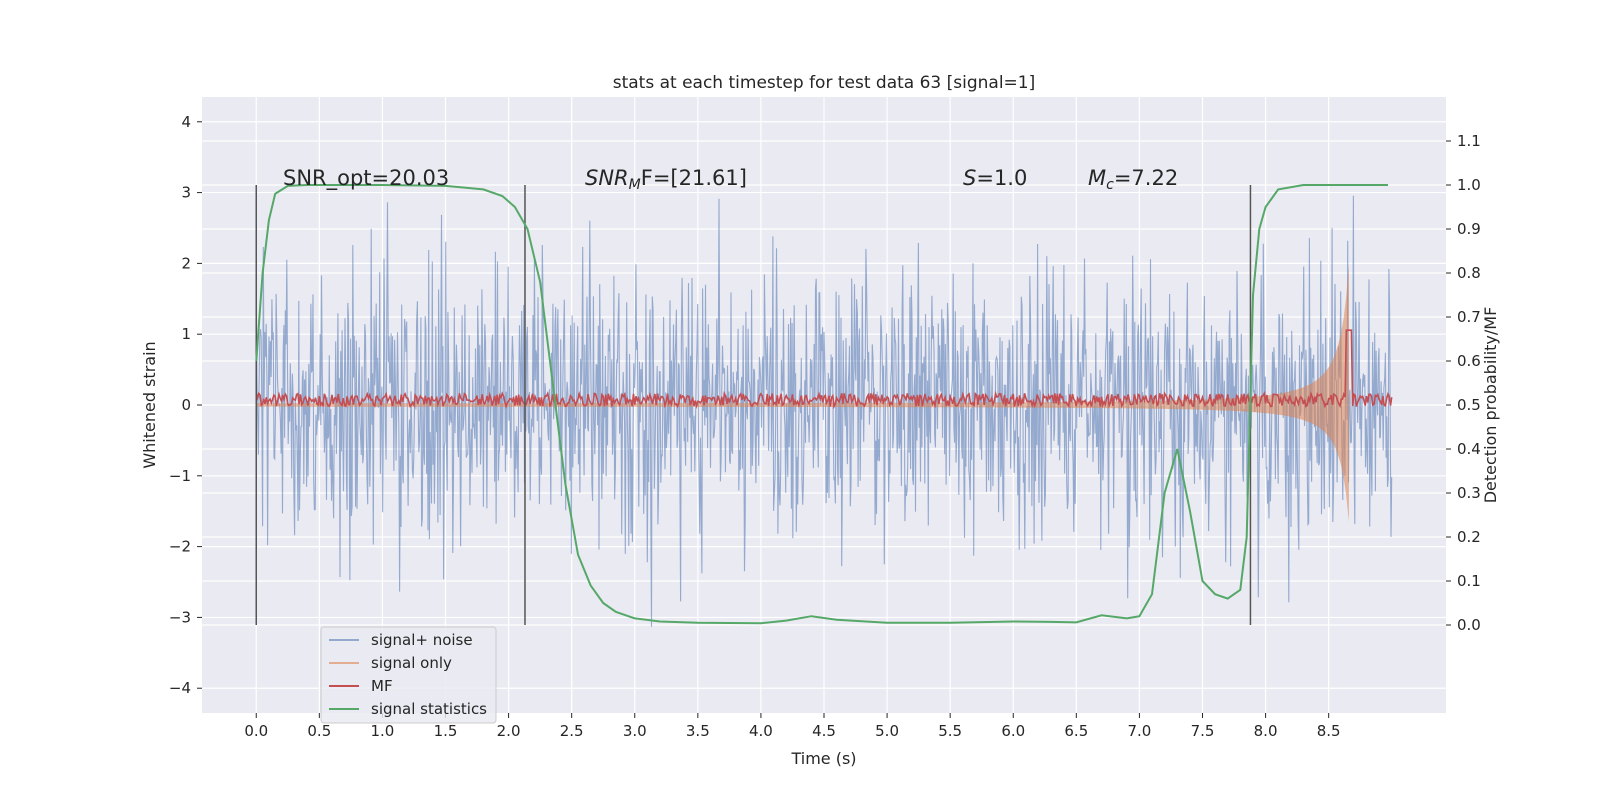  What do you see at coordinates (950, 731) in the screenshot?
I see `x-tick-label: 5.5` at bounding box center [950, 731].